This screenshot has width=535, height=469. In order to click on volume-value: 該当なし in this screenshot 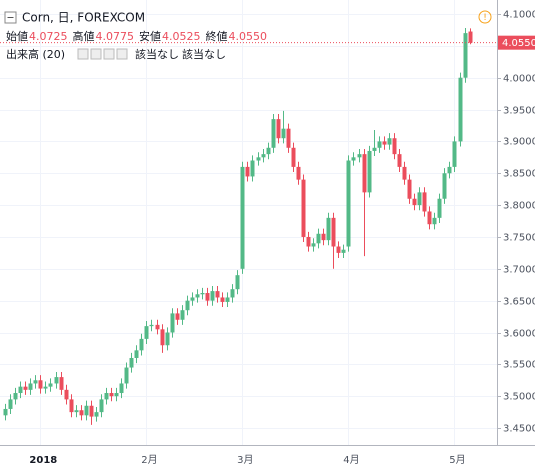, I will do `click(204, 54)`.